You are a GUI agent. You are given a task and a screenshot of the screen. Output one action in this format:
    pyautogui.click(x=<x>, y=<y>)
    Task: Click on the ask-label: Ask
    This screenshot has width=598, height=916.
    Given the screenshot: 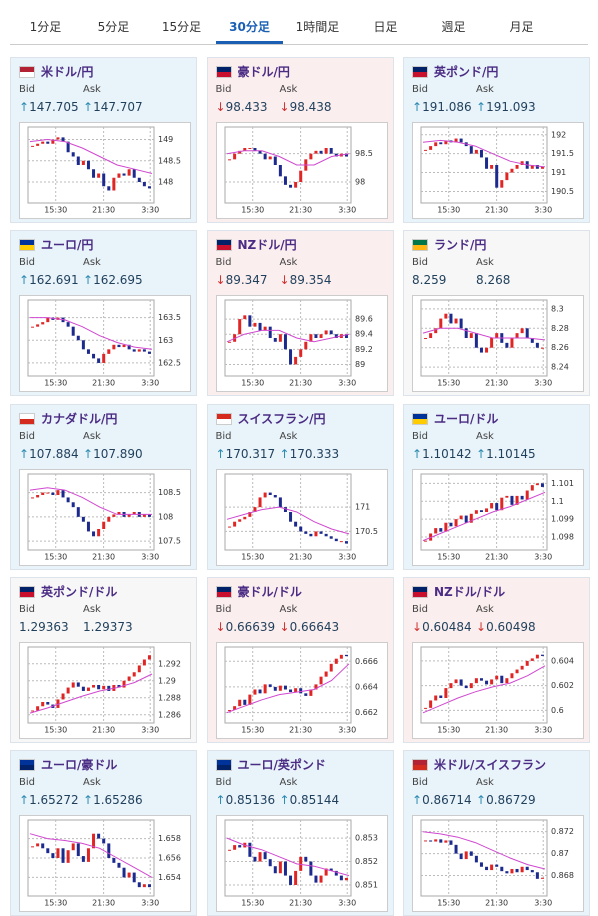 What is the action you would take?
    pyautogui.click(x=485, y=609)
    